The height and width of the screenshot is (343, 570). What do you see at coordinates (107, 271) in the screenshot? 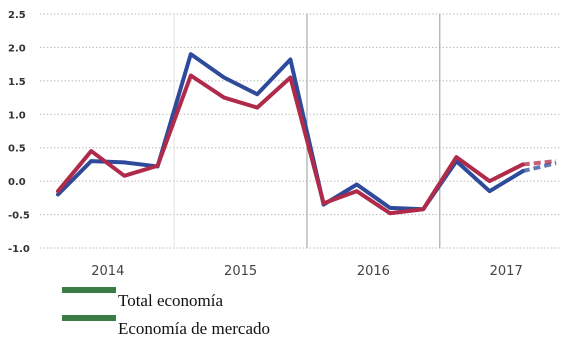
I see `x-tick-label: 2014` at bounding box center [107, 271].